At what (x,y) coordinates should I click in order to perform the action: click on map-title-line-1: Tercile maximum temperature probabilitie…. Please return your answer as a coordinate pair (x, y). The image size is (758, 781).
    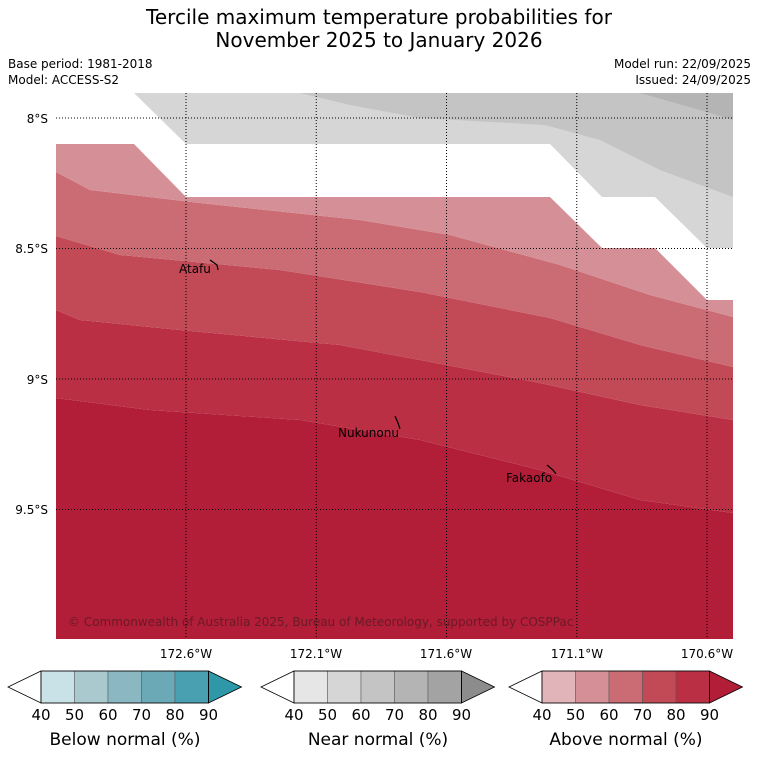
    Looking at the image, I should click on (379, 17).